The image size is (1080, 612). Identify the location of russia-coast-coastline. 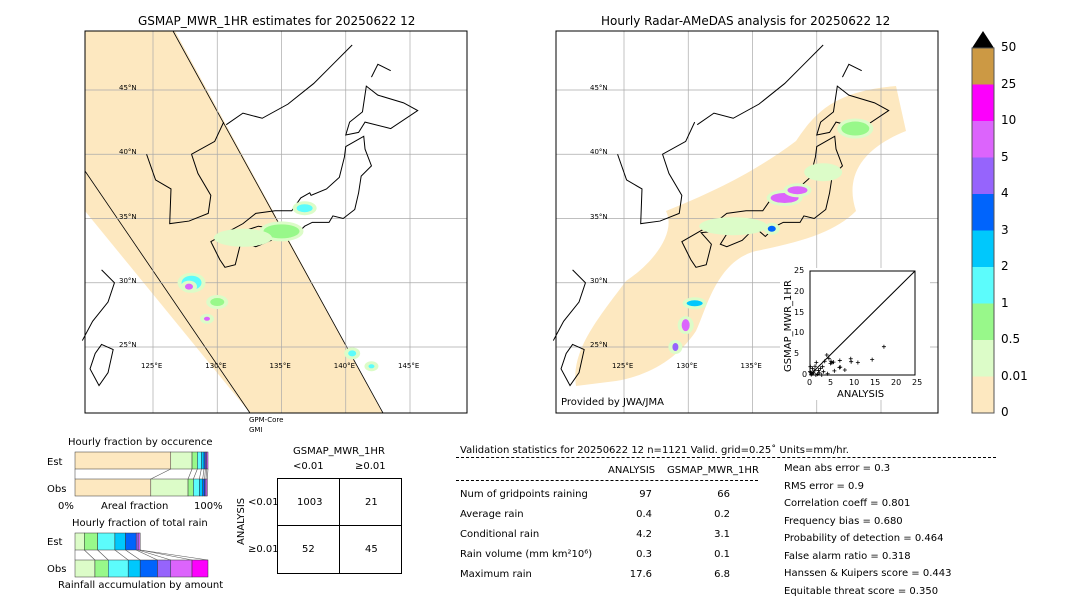
(760, 85).